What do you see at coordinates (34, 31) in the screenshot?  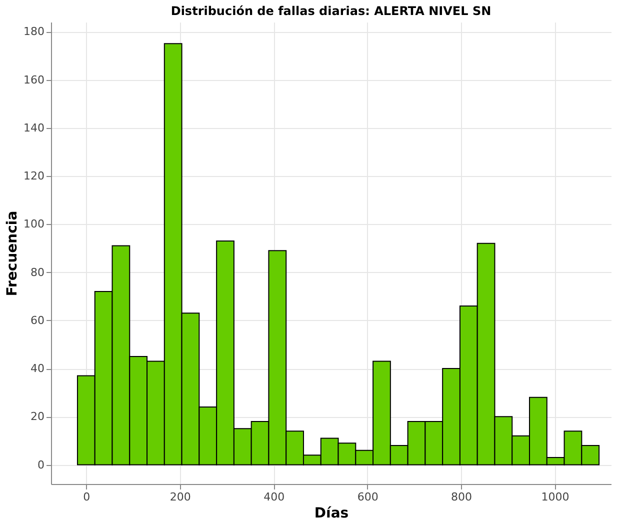 I see `y-tick-label: 180` at bounding box center [34, 31].